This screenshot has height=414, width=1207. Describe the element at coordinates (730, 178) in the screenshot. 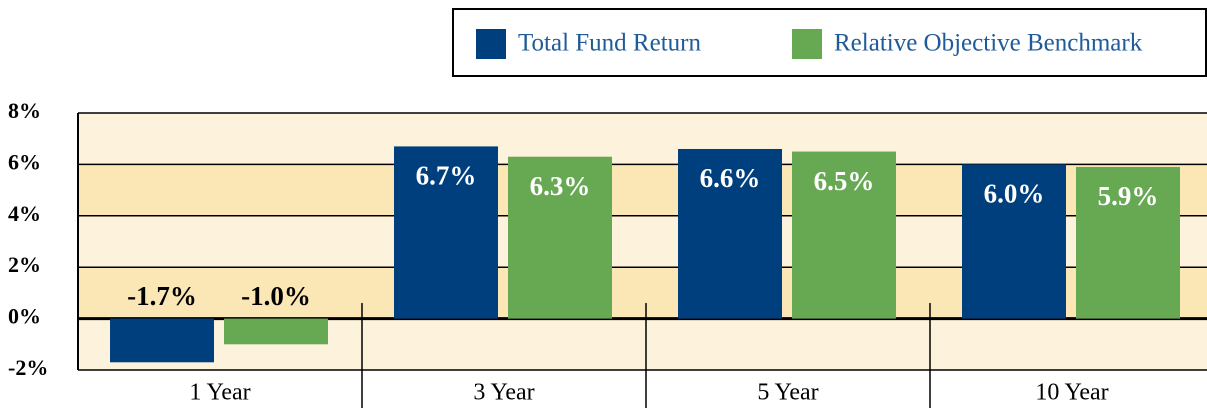

I see `data-label: 6.6%` at that location.